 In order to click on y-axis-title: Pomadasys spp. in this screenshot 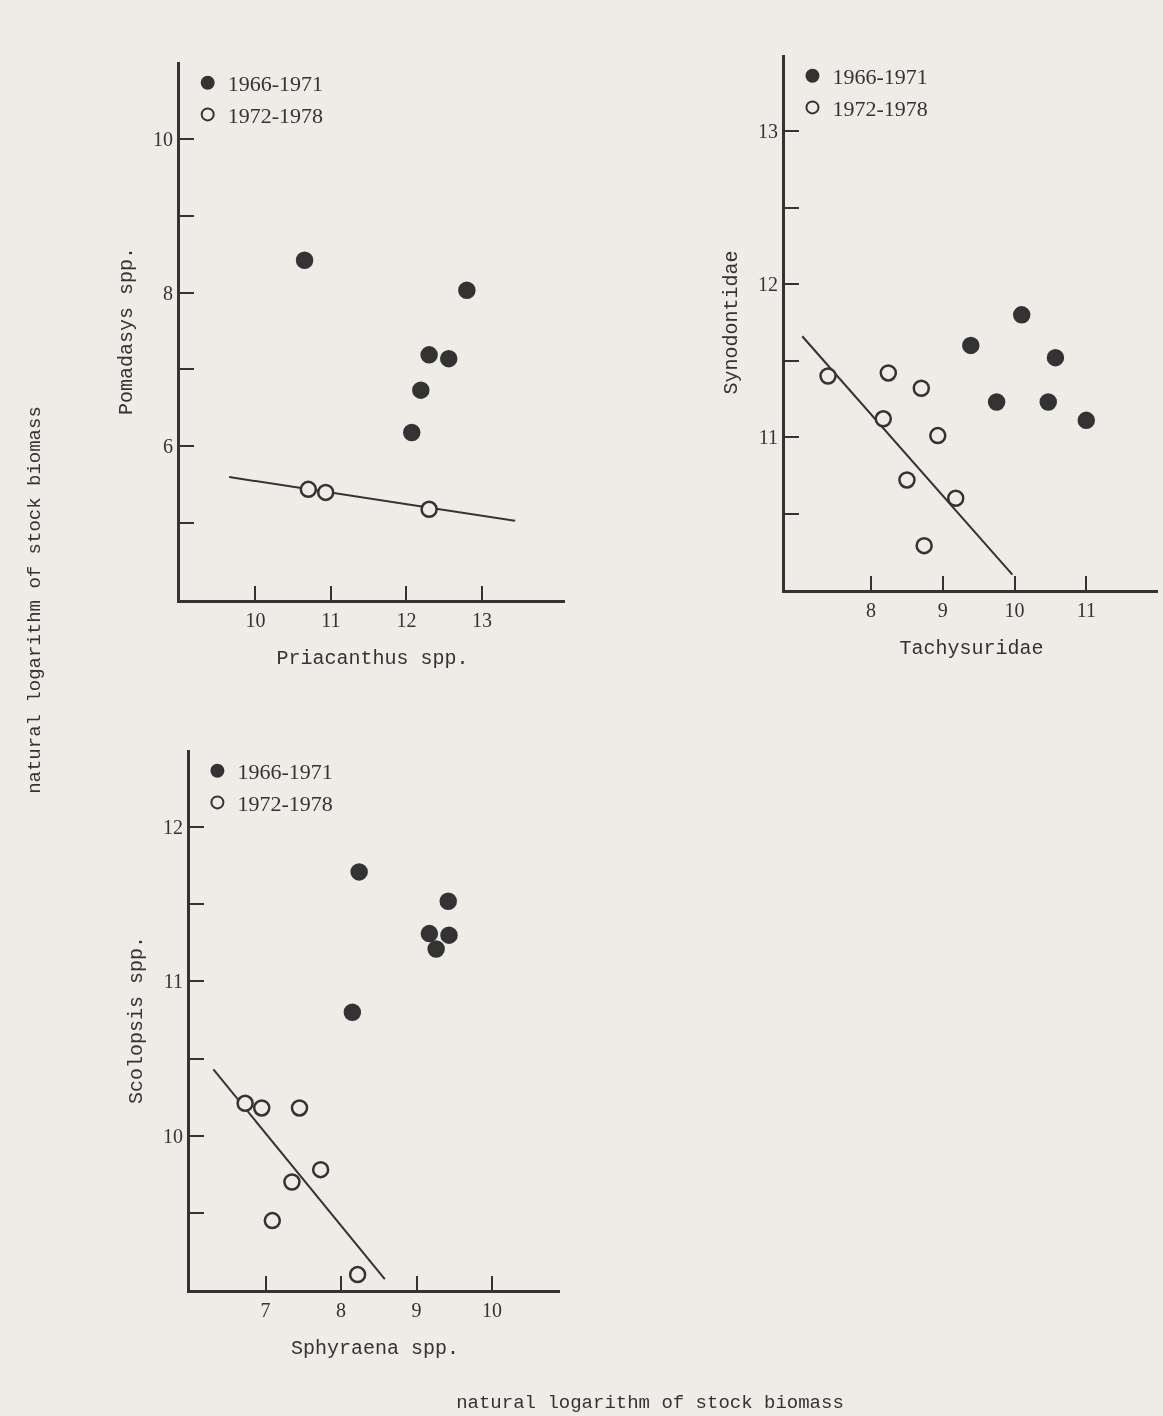, I will do `click(126, 331)`.